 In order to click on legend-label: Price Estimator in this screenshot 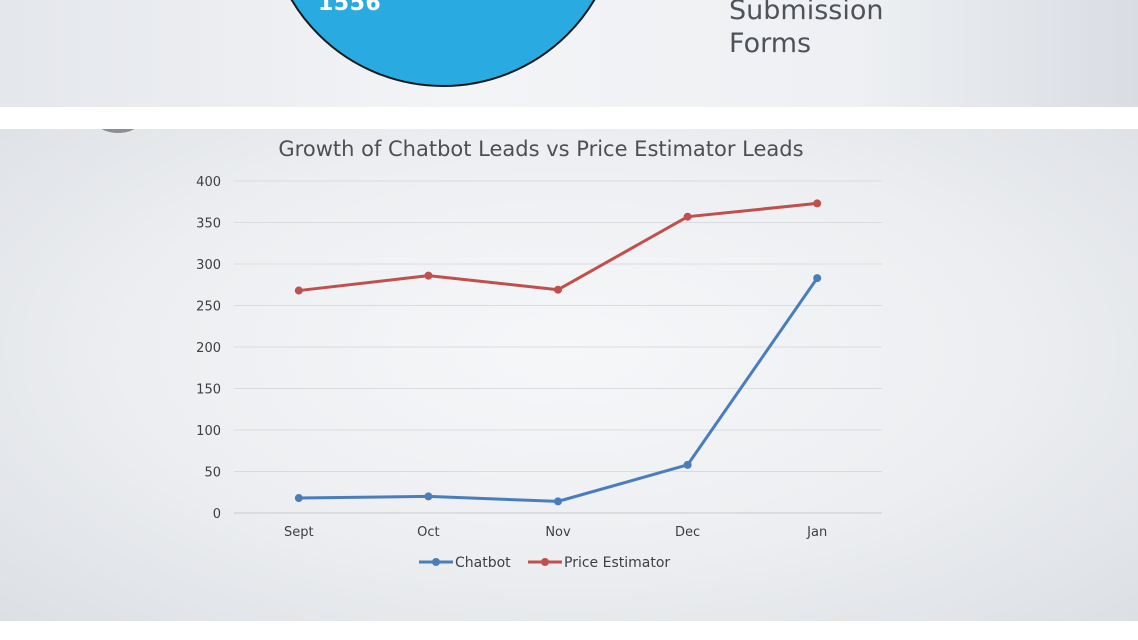, I will do `click(617, 563)`.